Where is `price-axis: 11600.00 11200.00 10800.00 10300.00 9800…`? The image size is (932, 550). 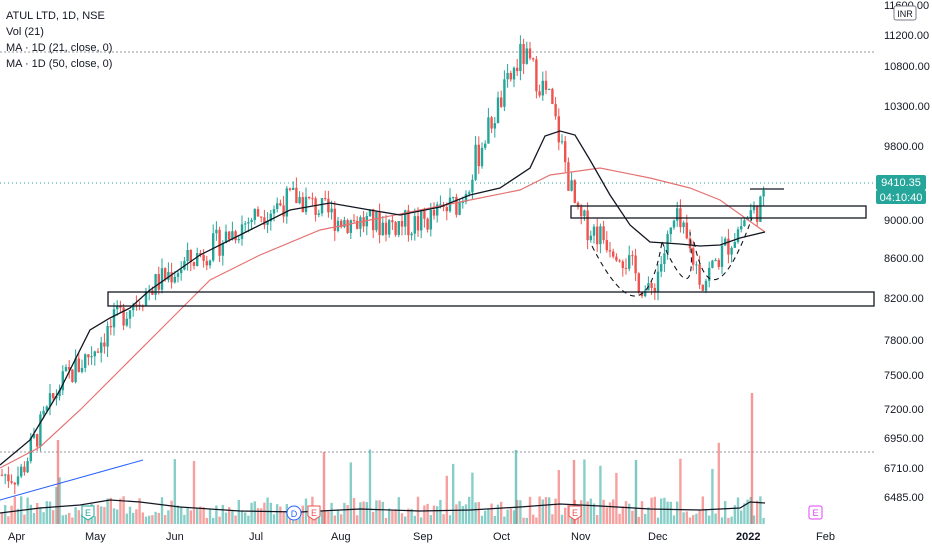
price-axis: 11600.00 11200.00 10800.00 10300.00 9800… is located at coordinates (907, 252).